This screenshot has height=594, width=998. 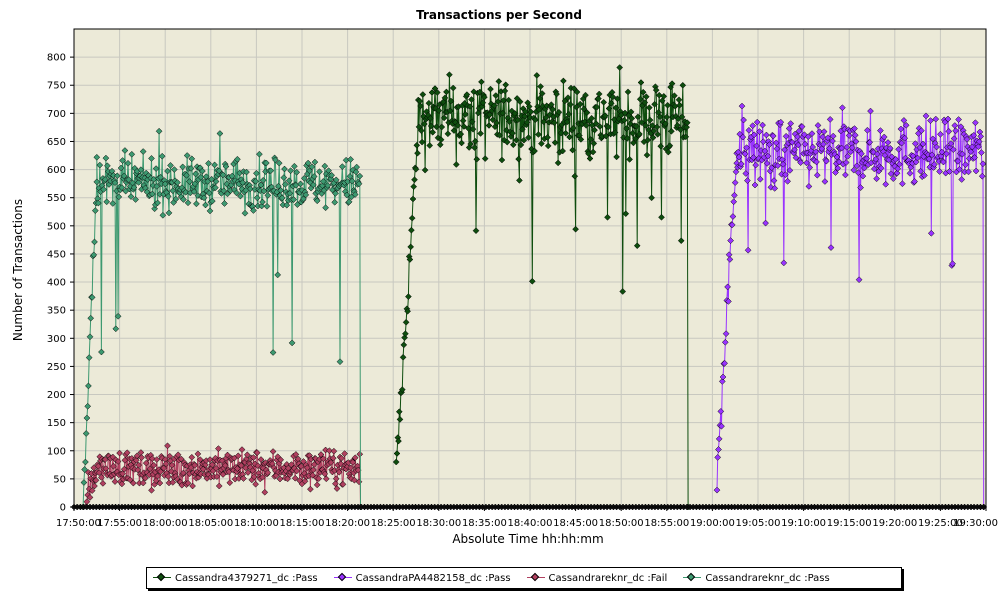 What do you see at coordinates (499, 15) in the screenshot?
I see `chart-title: Transactions per Second` at bounding box center [499, 15].